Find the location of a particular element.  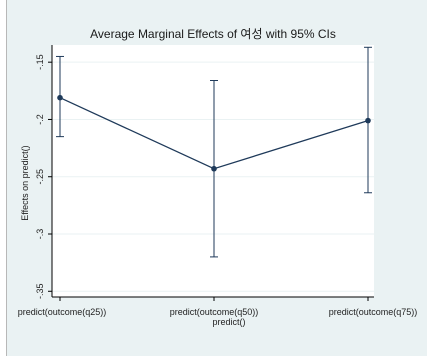

x-tick-label: predict(outcome(q50)) is located at coordinates (214, 312).